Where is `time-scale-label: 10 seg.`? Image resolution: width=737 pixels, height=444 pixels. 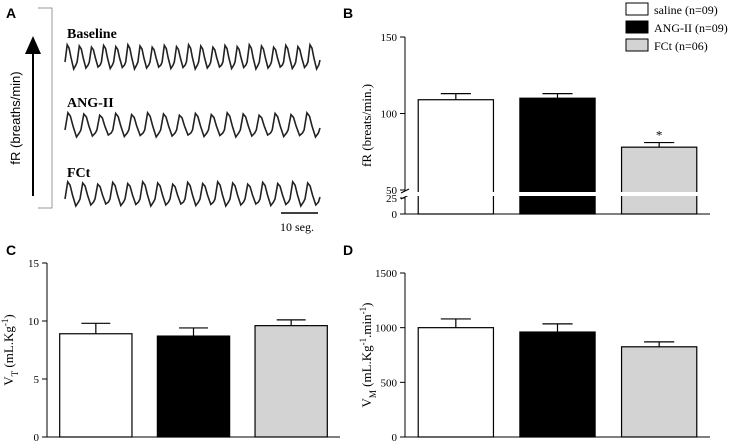 time-scale-label: 10 seg. is located at coordinates (297, 227).